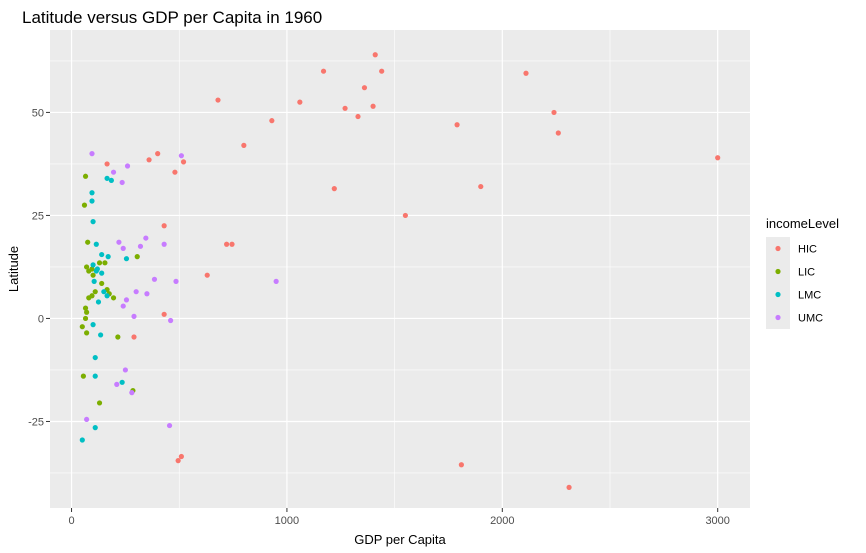 This screenshot has height=553, width=866. I want to click on y-tick-label: 0, so click(41, 319).